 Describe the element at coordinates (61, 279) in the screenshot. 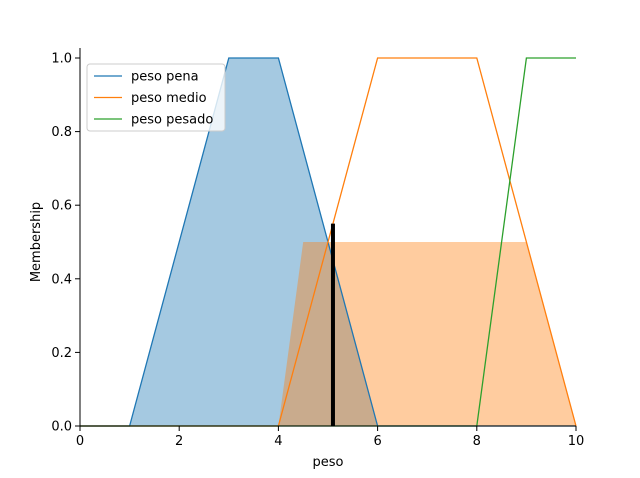

I see `y-tick-label: 0.4` at that location.